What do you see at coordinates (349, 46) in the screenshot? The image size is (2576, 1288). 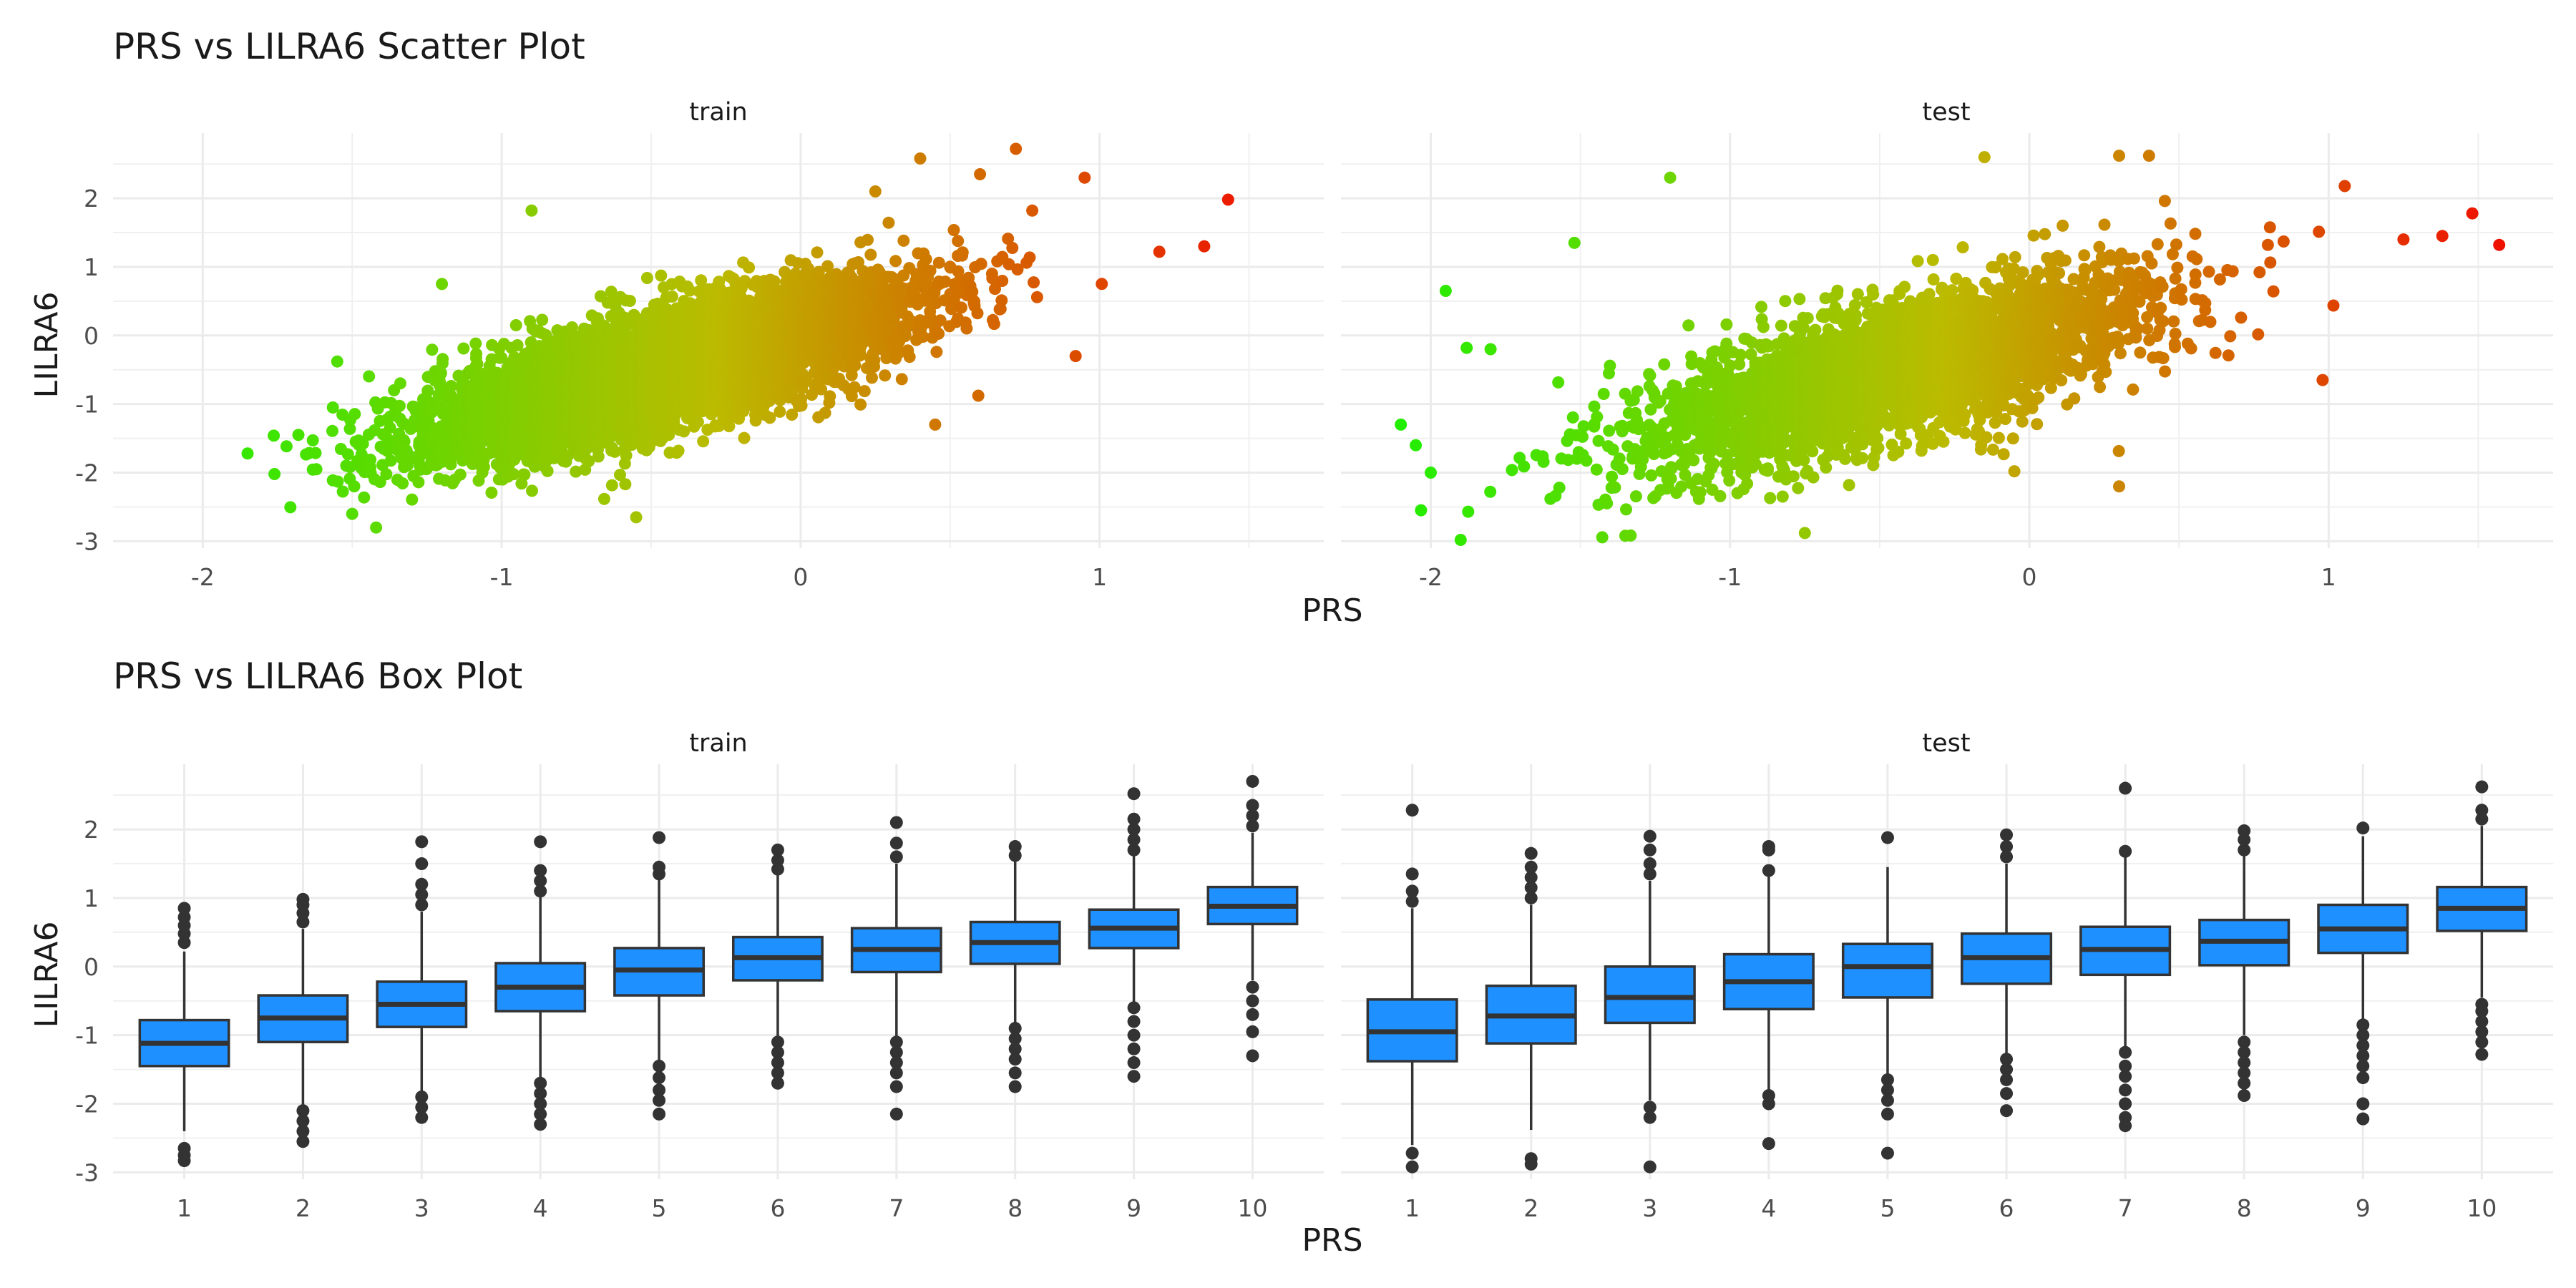 I see `scatter-title: PRS vs LILRA6 Scatter Plot` at bounding box center [349, 46].